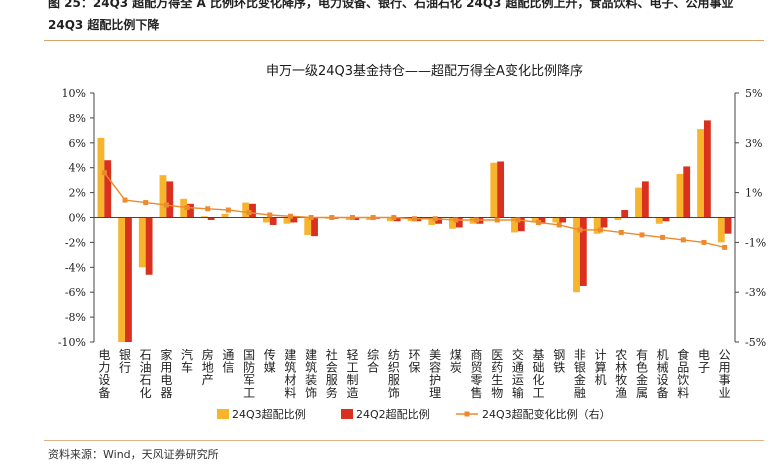 This screenshot has width=776, height=467. What do you see at coordinates (642, 374) in the screenshot?
I see `x-tick-label: 有色金属` at bounding box center [642, 374].